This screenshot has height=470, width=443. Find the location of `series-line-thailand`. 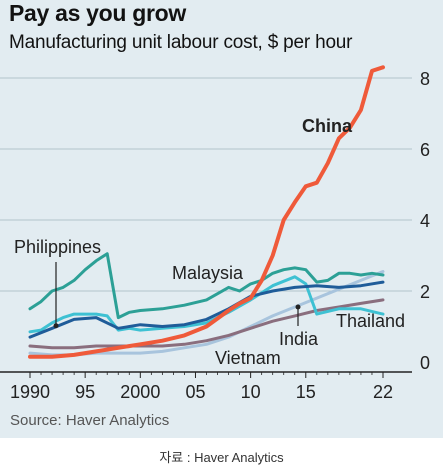

series-line-thailand is located at coordinates (206, 304).